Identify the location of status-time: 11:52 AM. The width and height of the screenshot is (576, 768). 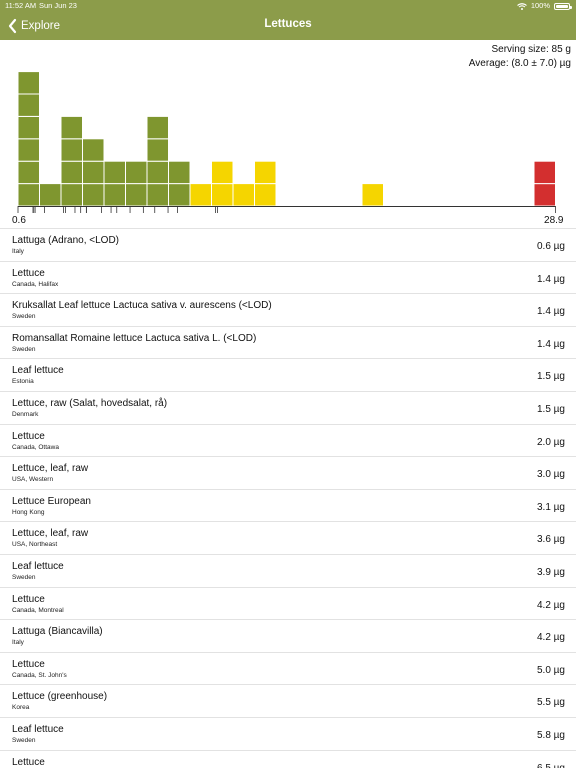
(21, 5).